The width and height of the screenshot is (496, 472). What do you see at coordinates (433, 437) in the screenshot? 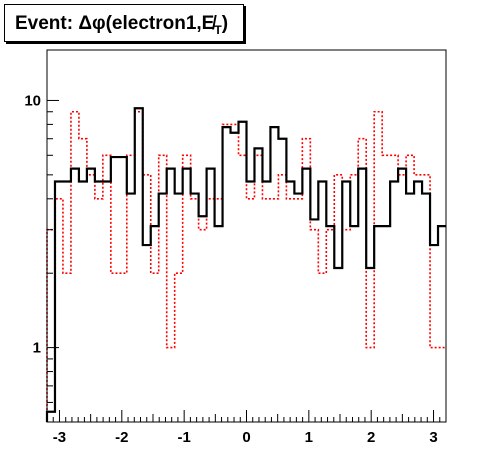
I see `x-tick-label: 3` at bounding box center [433, 437].